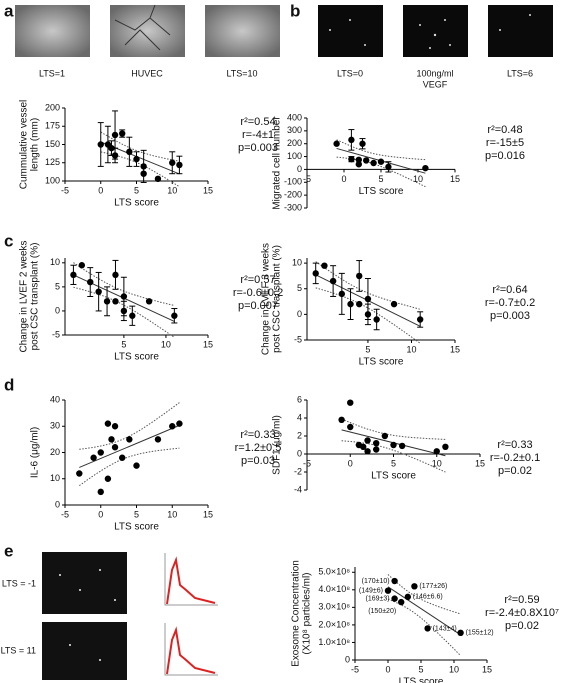 The image size is (567, 683). Describe the element at coordinates (343, 179) in the screenshot. I see `x-tick-label: 0` at that location.